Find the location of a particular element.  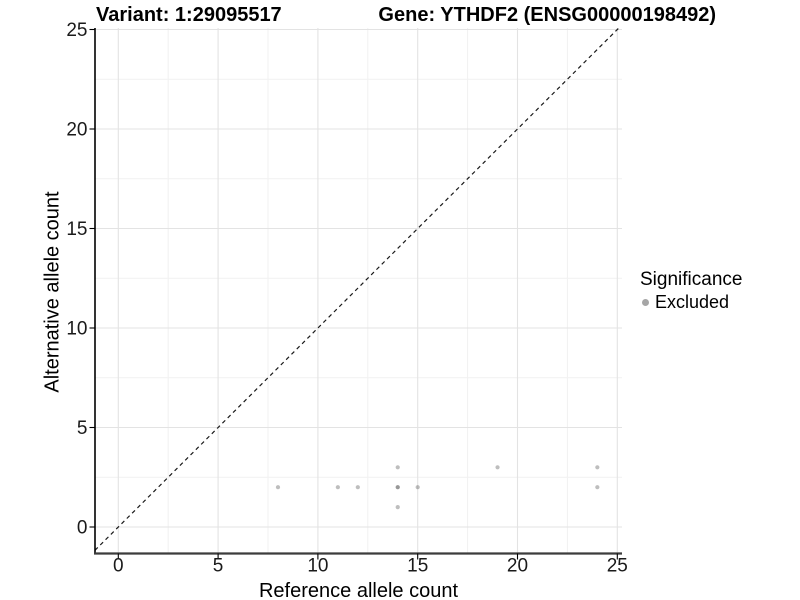

y-tick-label: 25 is located at coordinates (76, 30).